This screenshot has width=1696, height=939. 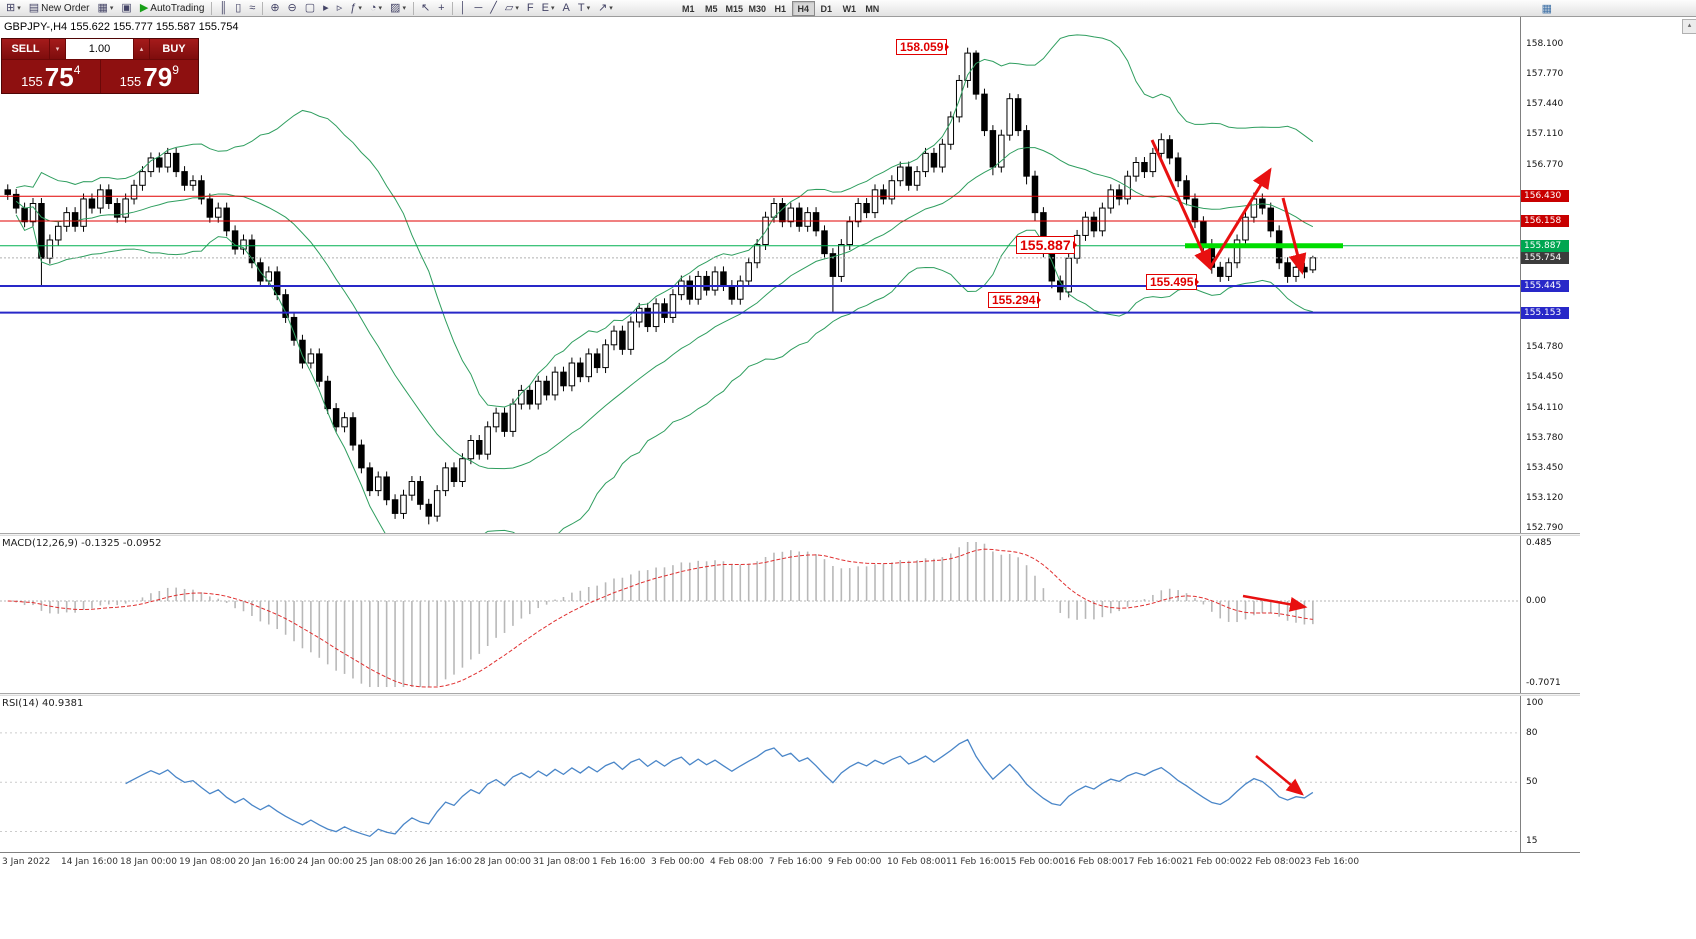 I want to click on buy-price-button: 155 79 9, so click(x=150, y=76).